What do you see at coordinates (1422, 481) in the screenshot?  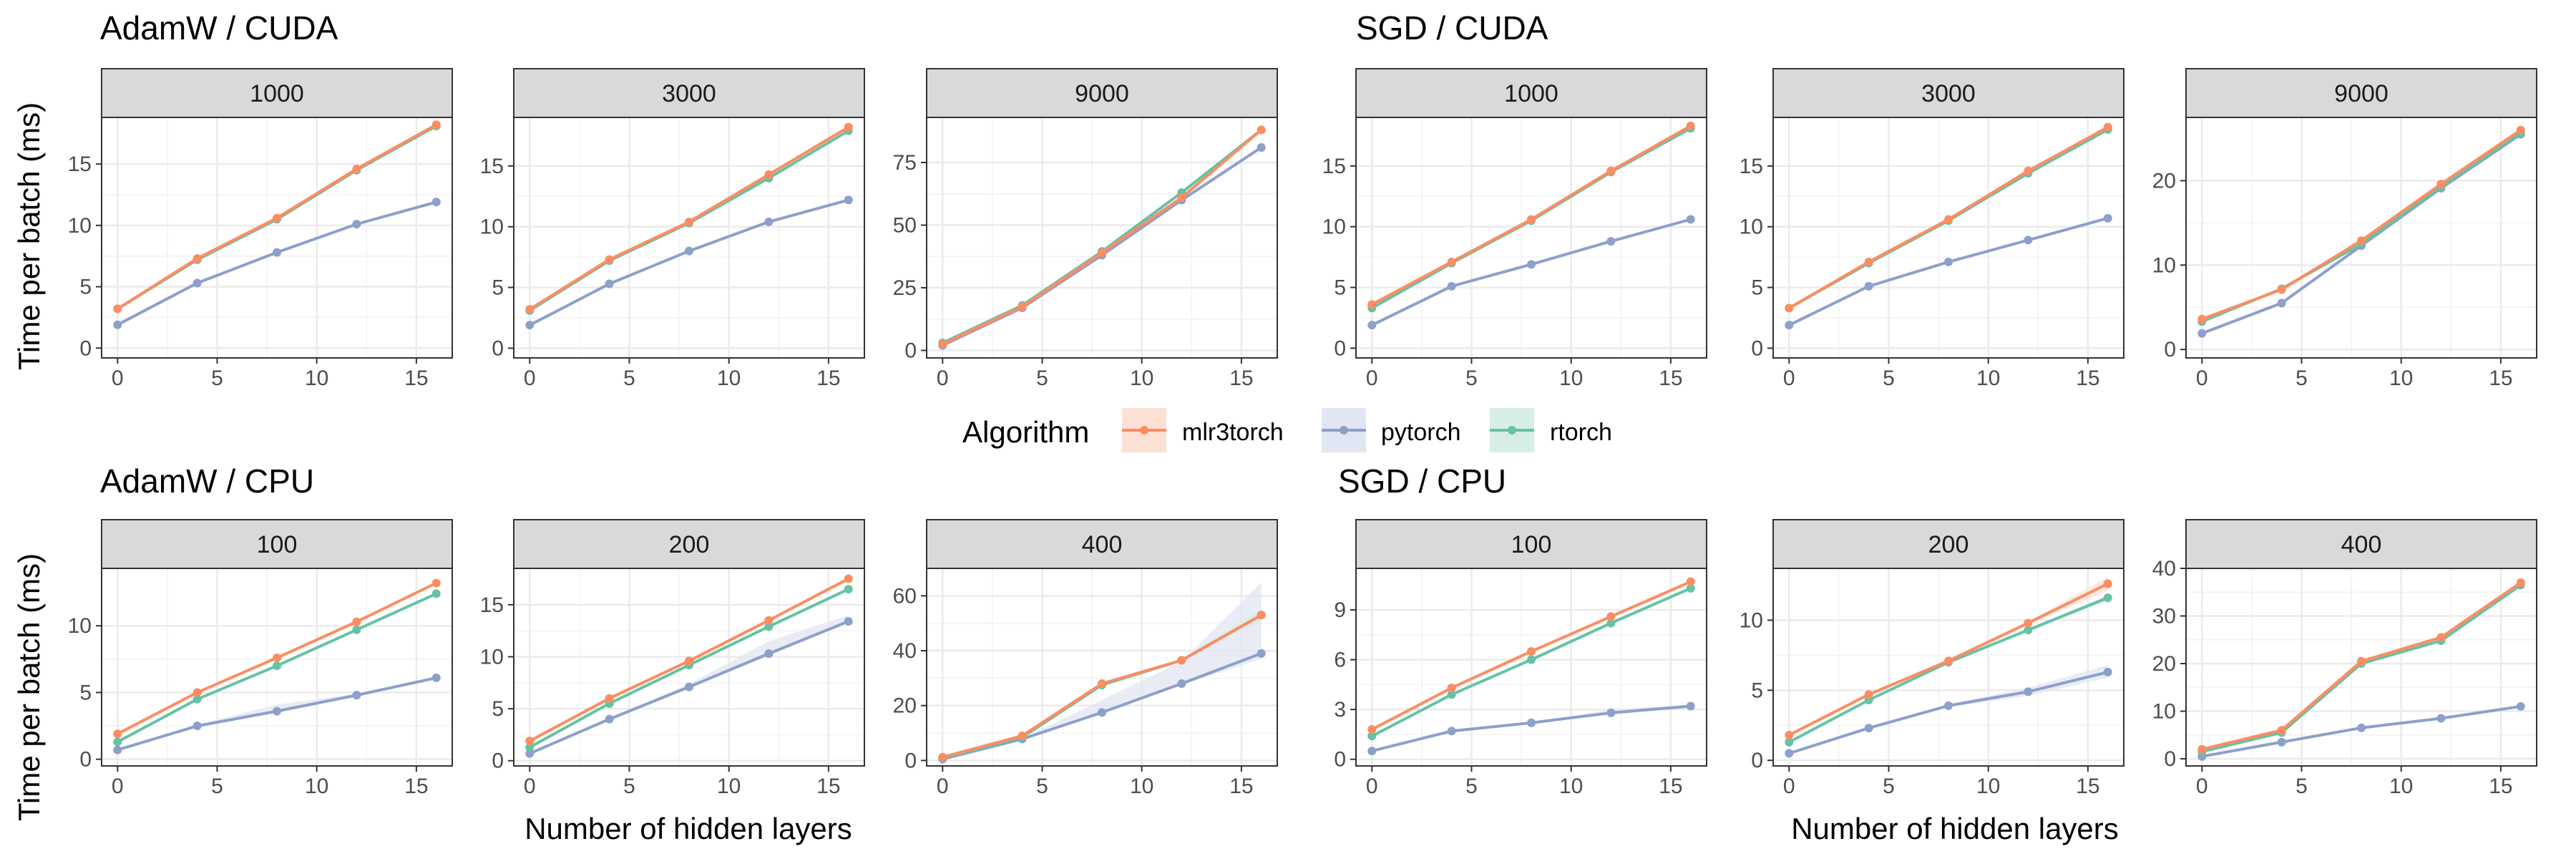 I see `group-title-sgd-cpu: SGD / CPU` at bounding box center [1422, 481].